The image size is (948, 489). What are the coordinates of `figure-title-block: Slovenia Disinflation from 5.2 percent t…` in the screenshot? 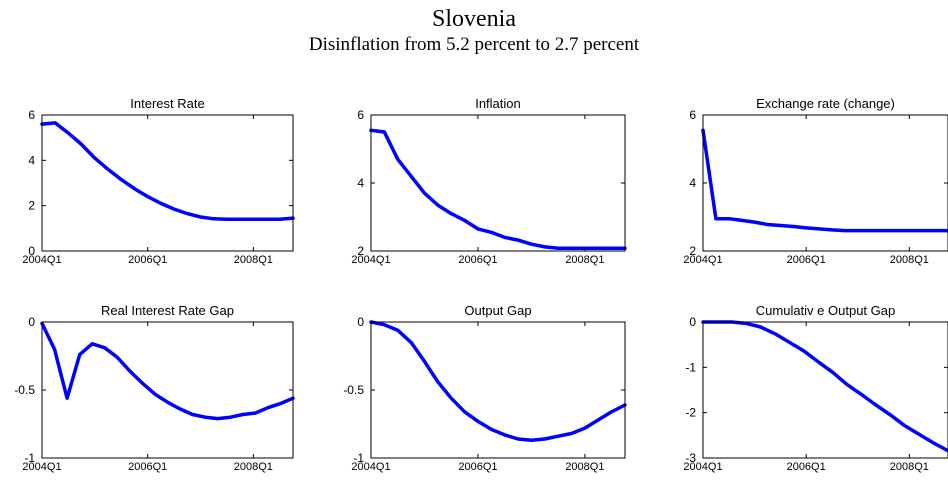 It's located at (474, 28).